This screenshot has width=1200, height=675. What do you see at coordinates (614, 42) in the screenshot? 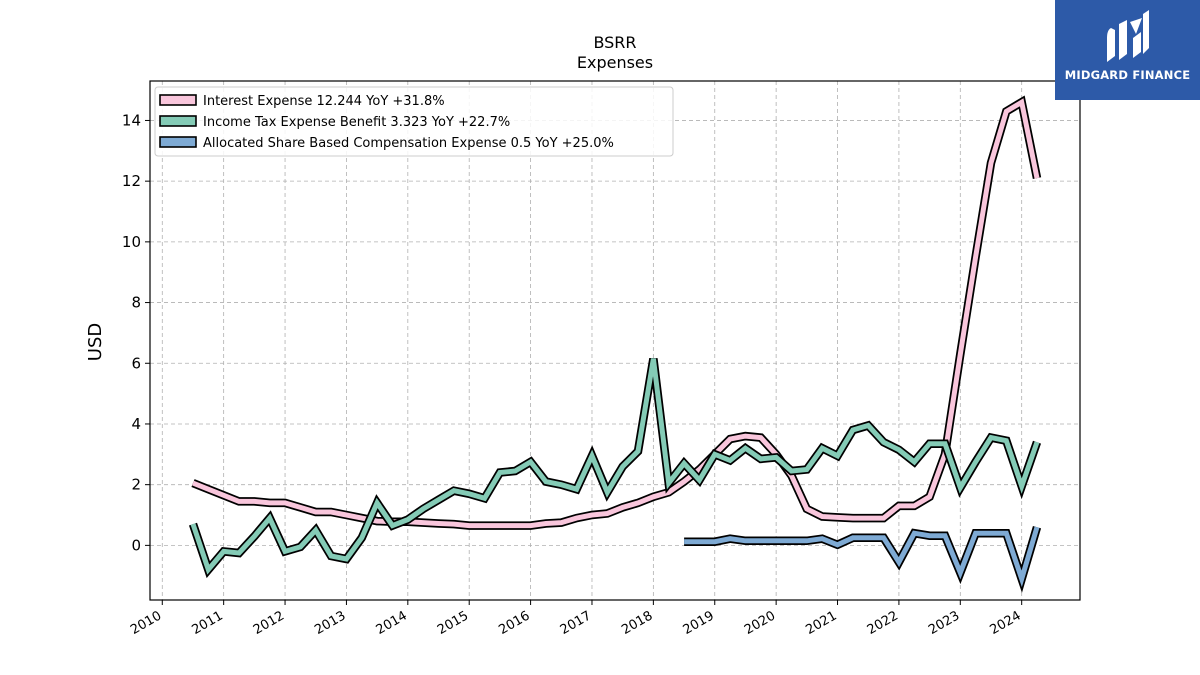
I see `chart-title: BSRR` at bounding box center [614, 42].